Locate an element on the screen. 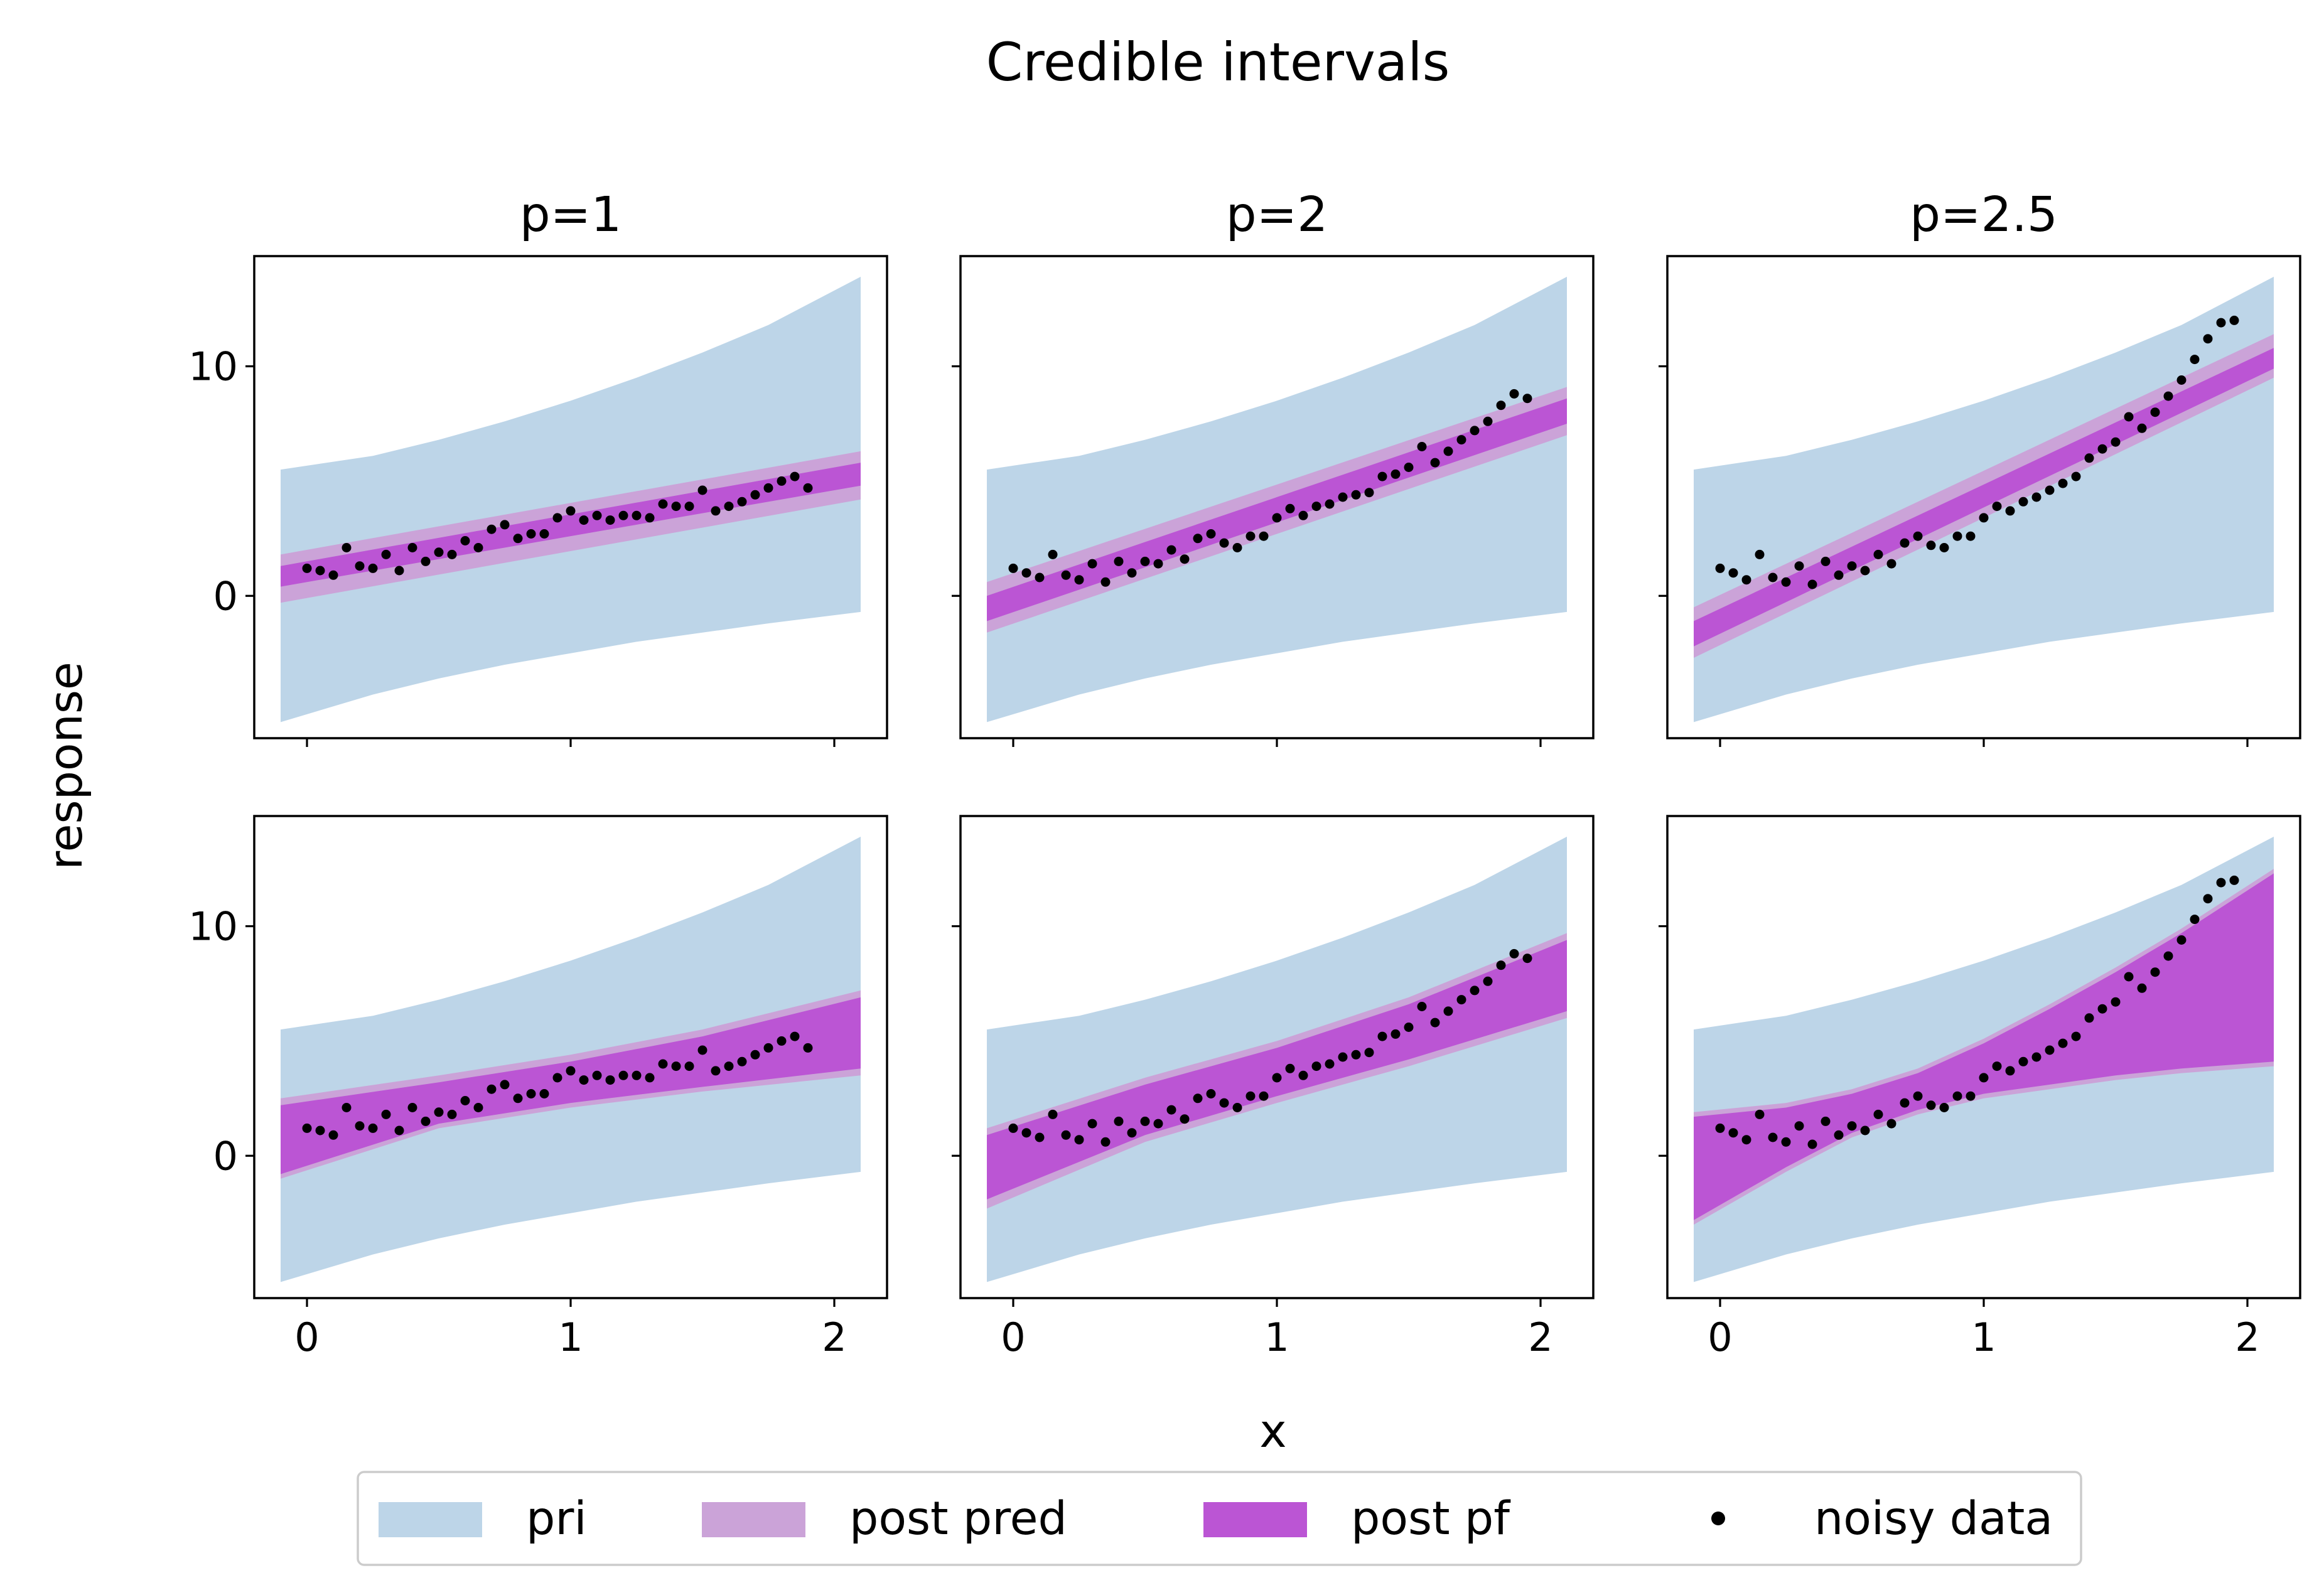  legend-label: post pf is located at coordinates (1431, 1518).